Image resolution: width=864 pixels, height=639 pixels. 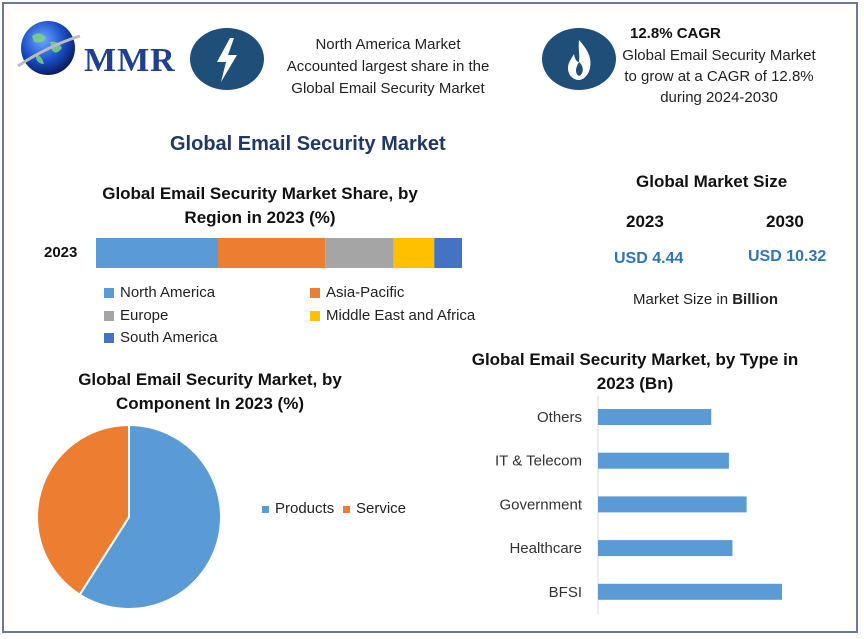 I want to click on component-pie-chart, so click(x=129, y=516).